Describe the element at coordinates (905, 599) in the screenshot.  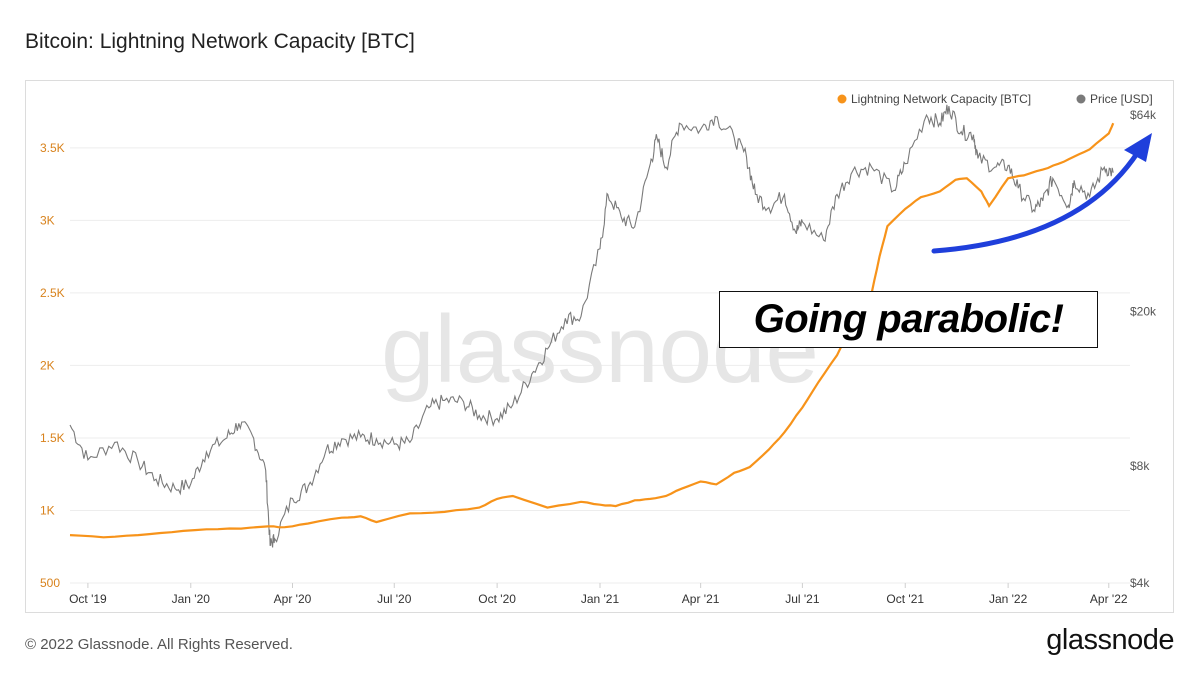
I see `x-tick-label: Oct '21` at that location.